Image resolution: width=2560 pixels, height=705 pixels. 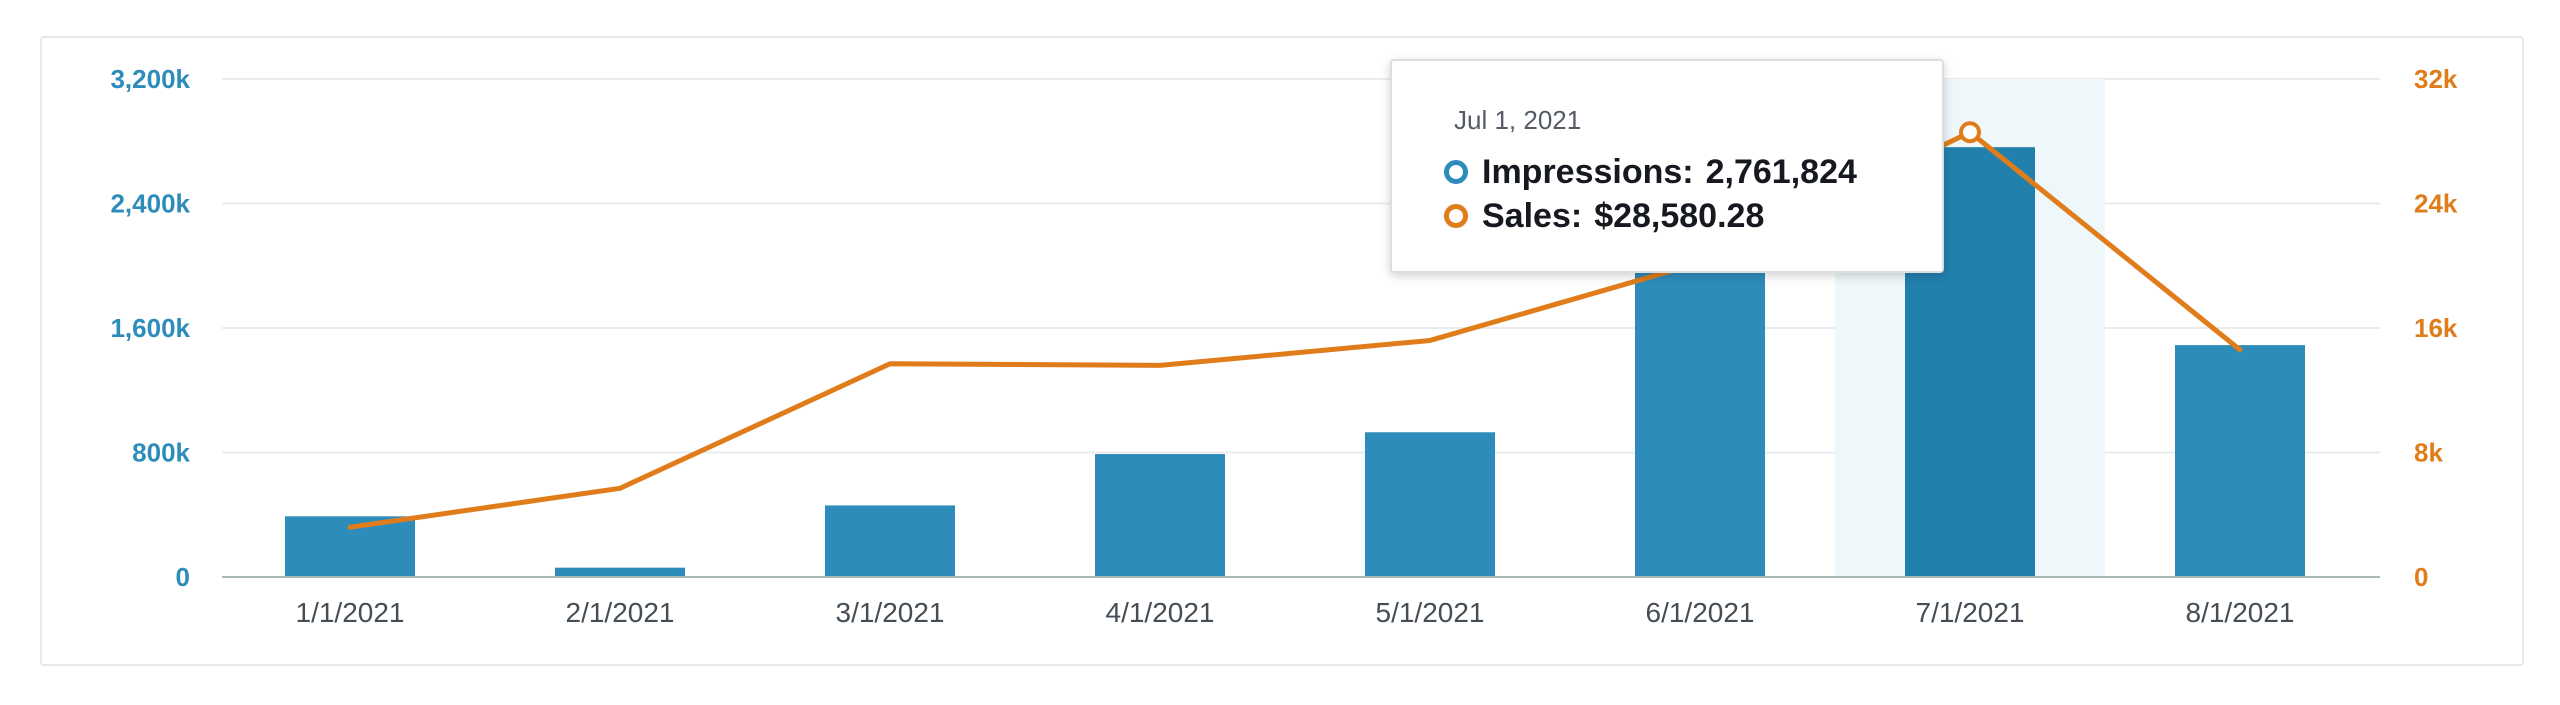 What do you see at coordinates (890, 612) in the screenshot?
I see `x-tick-label: 3/1/2021` at bounding box center [890, 612].